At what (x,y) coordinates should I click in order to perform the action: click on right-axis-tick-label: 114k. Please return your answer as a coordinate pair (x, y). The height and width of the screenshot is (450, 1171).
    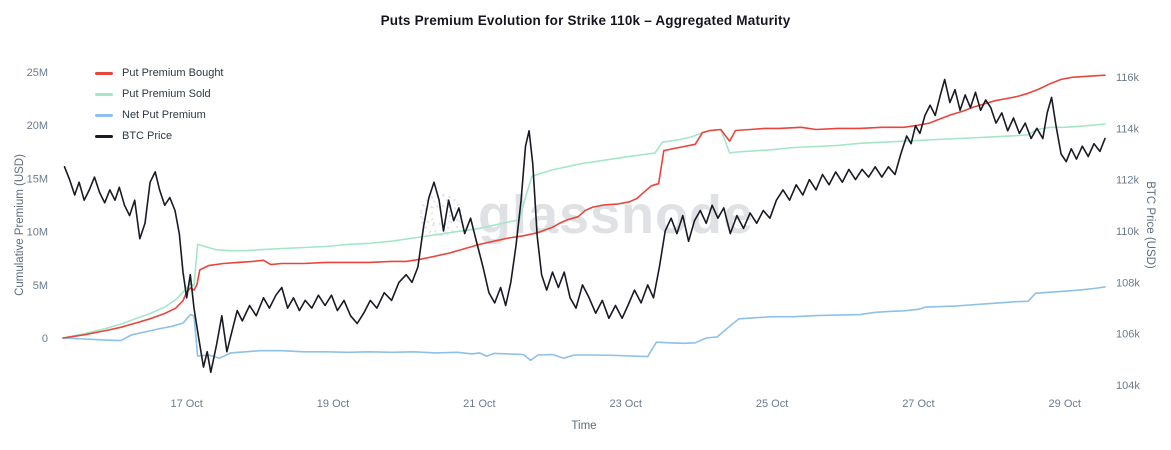
    Looking at the image, I should click on (1128, 129).